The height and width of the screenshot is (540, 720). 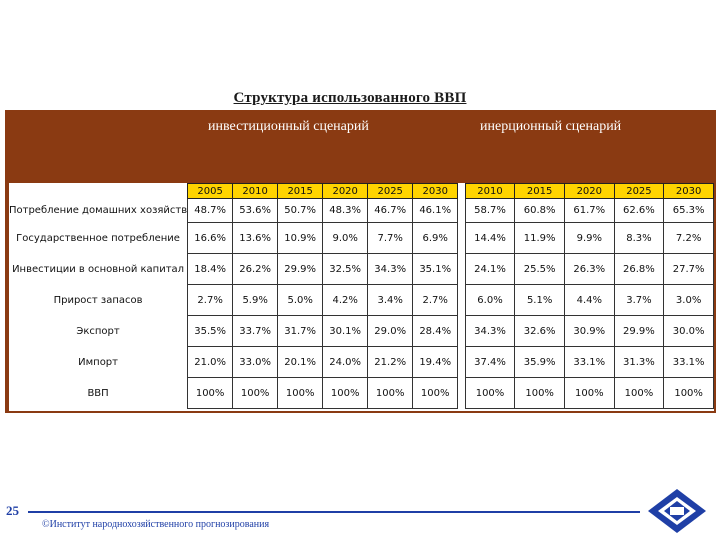 What do you see at coordinates (12, 510) in the screenshot?
I see `page-number: 25` at bounding box center [12, 510].